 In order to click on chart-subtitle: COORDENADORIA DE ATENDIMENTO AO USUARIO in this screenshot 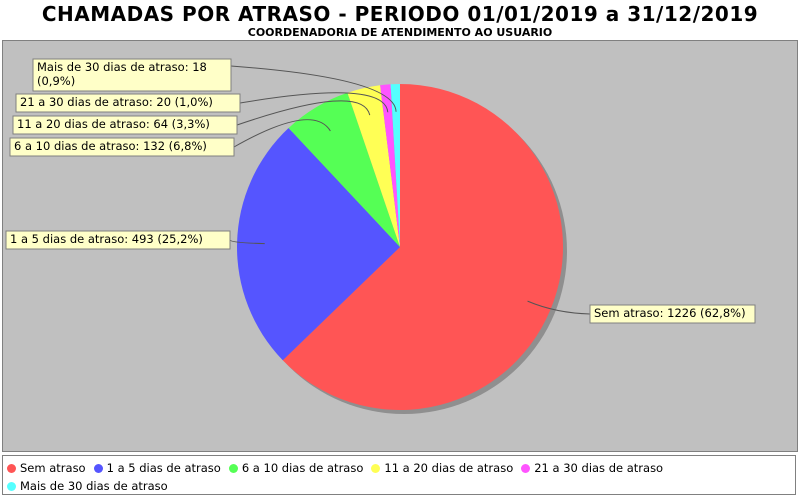, I will do `click(400, 32)`.